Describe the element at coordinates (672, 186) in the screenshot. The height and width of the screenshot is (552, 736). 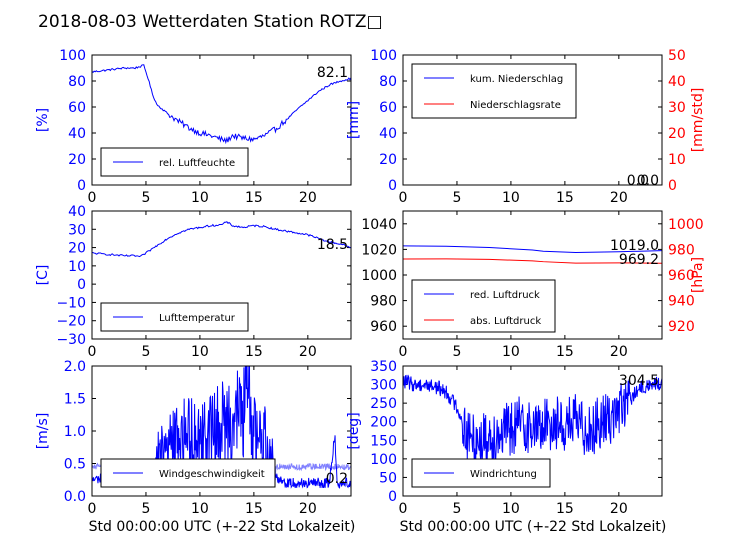
I see `y2-tick-label: 0` at that location.